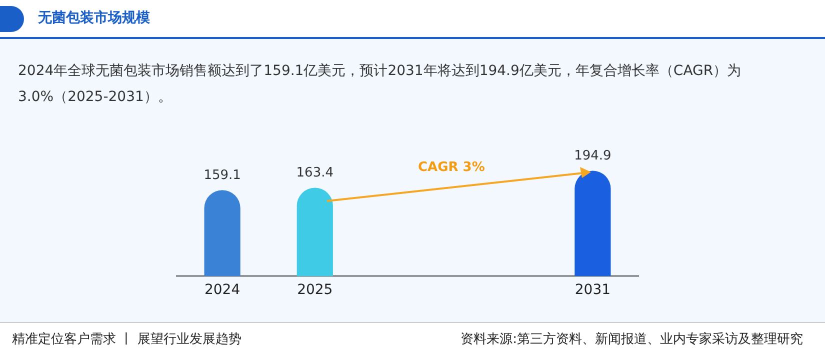  I want to click on chart-subtitle: 2024年全球无菌包装市场销售额达到了159.1亿美元，预计2031年将达到194.9亿美元，年复合增长率（CAGR）为3.0%（2025-2031）。, so click(380, 84).